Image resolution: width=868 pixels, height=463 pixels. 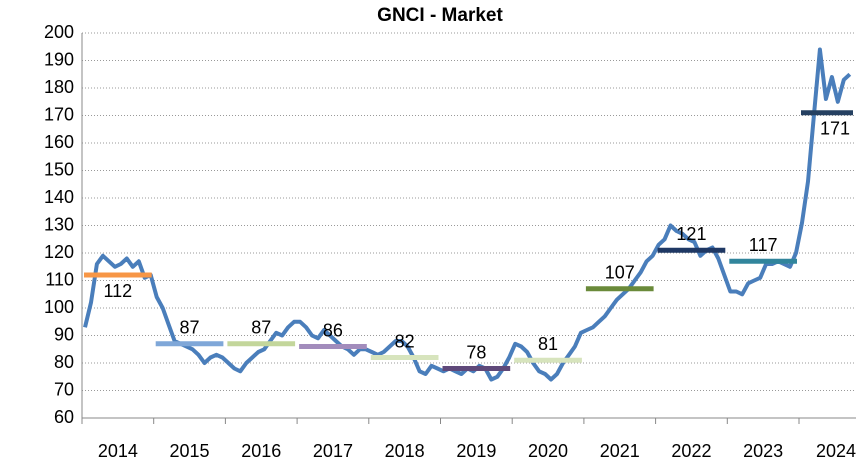 I want to click on x-tick-label: 2017, so click(x=333, y=451).